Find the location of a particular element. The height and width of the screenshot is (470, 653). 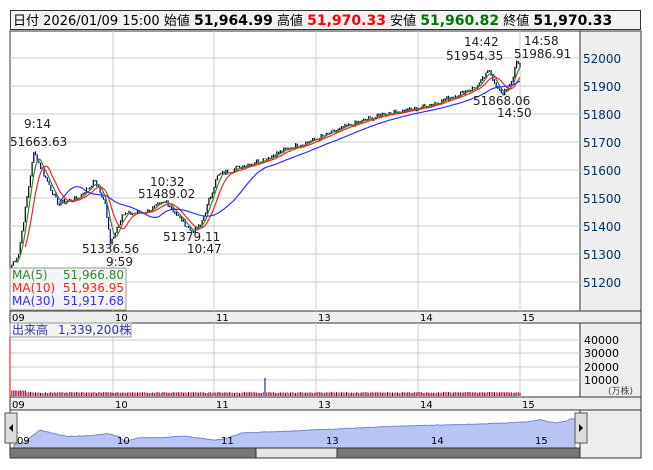

high-value: 51,970.33 is located at coordinates (346, 21).